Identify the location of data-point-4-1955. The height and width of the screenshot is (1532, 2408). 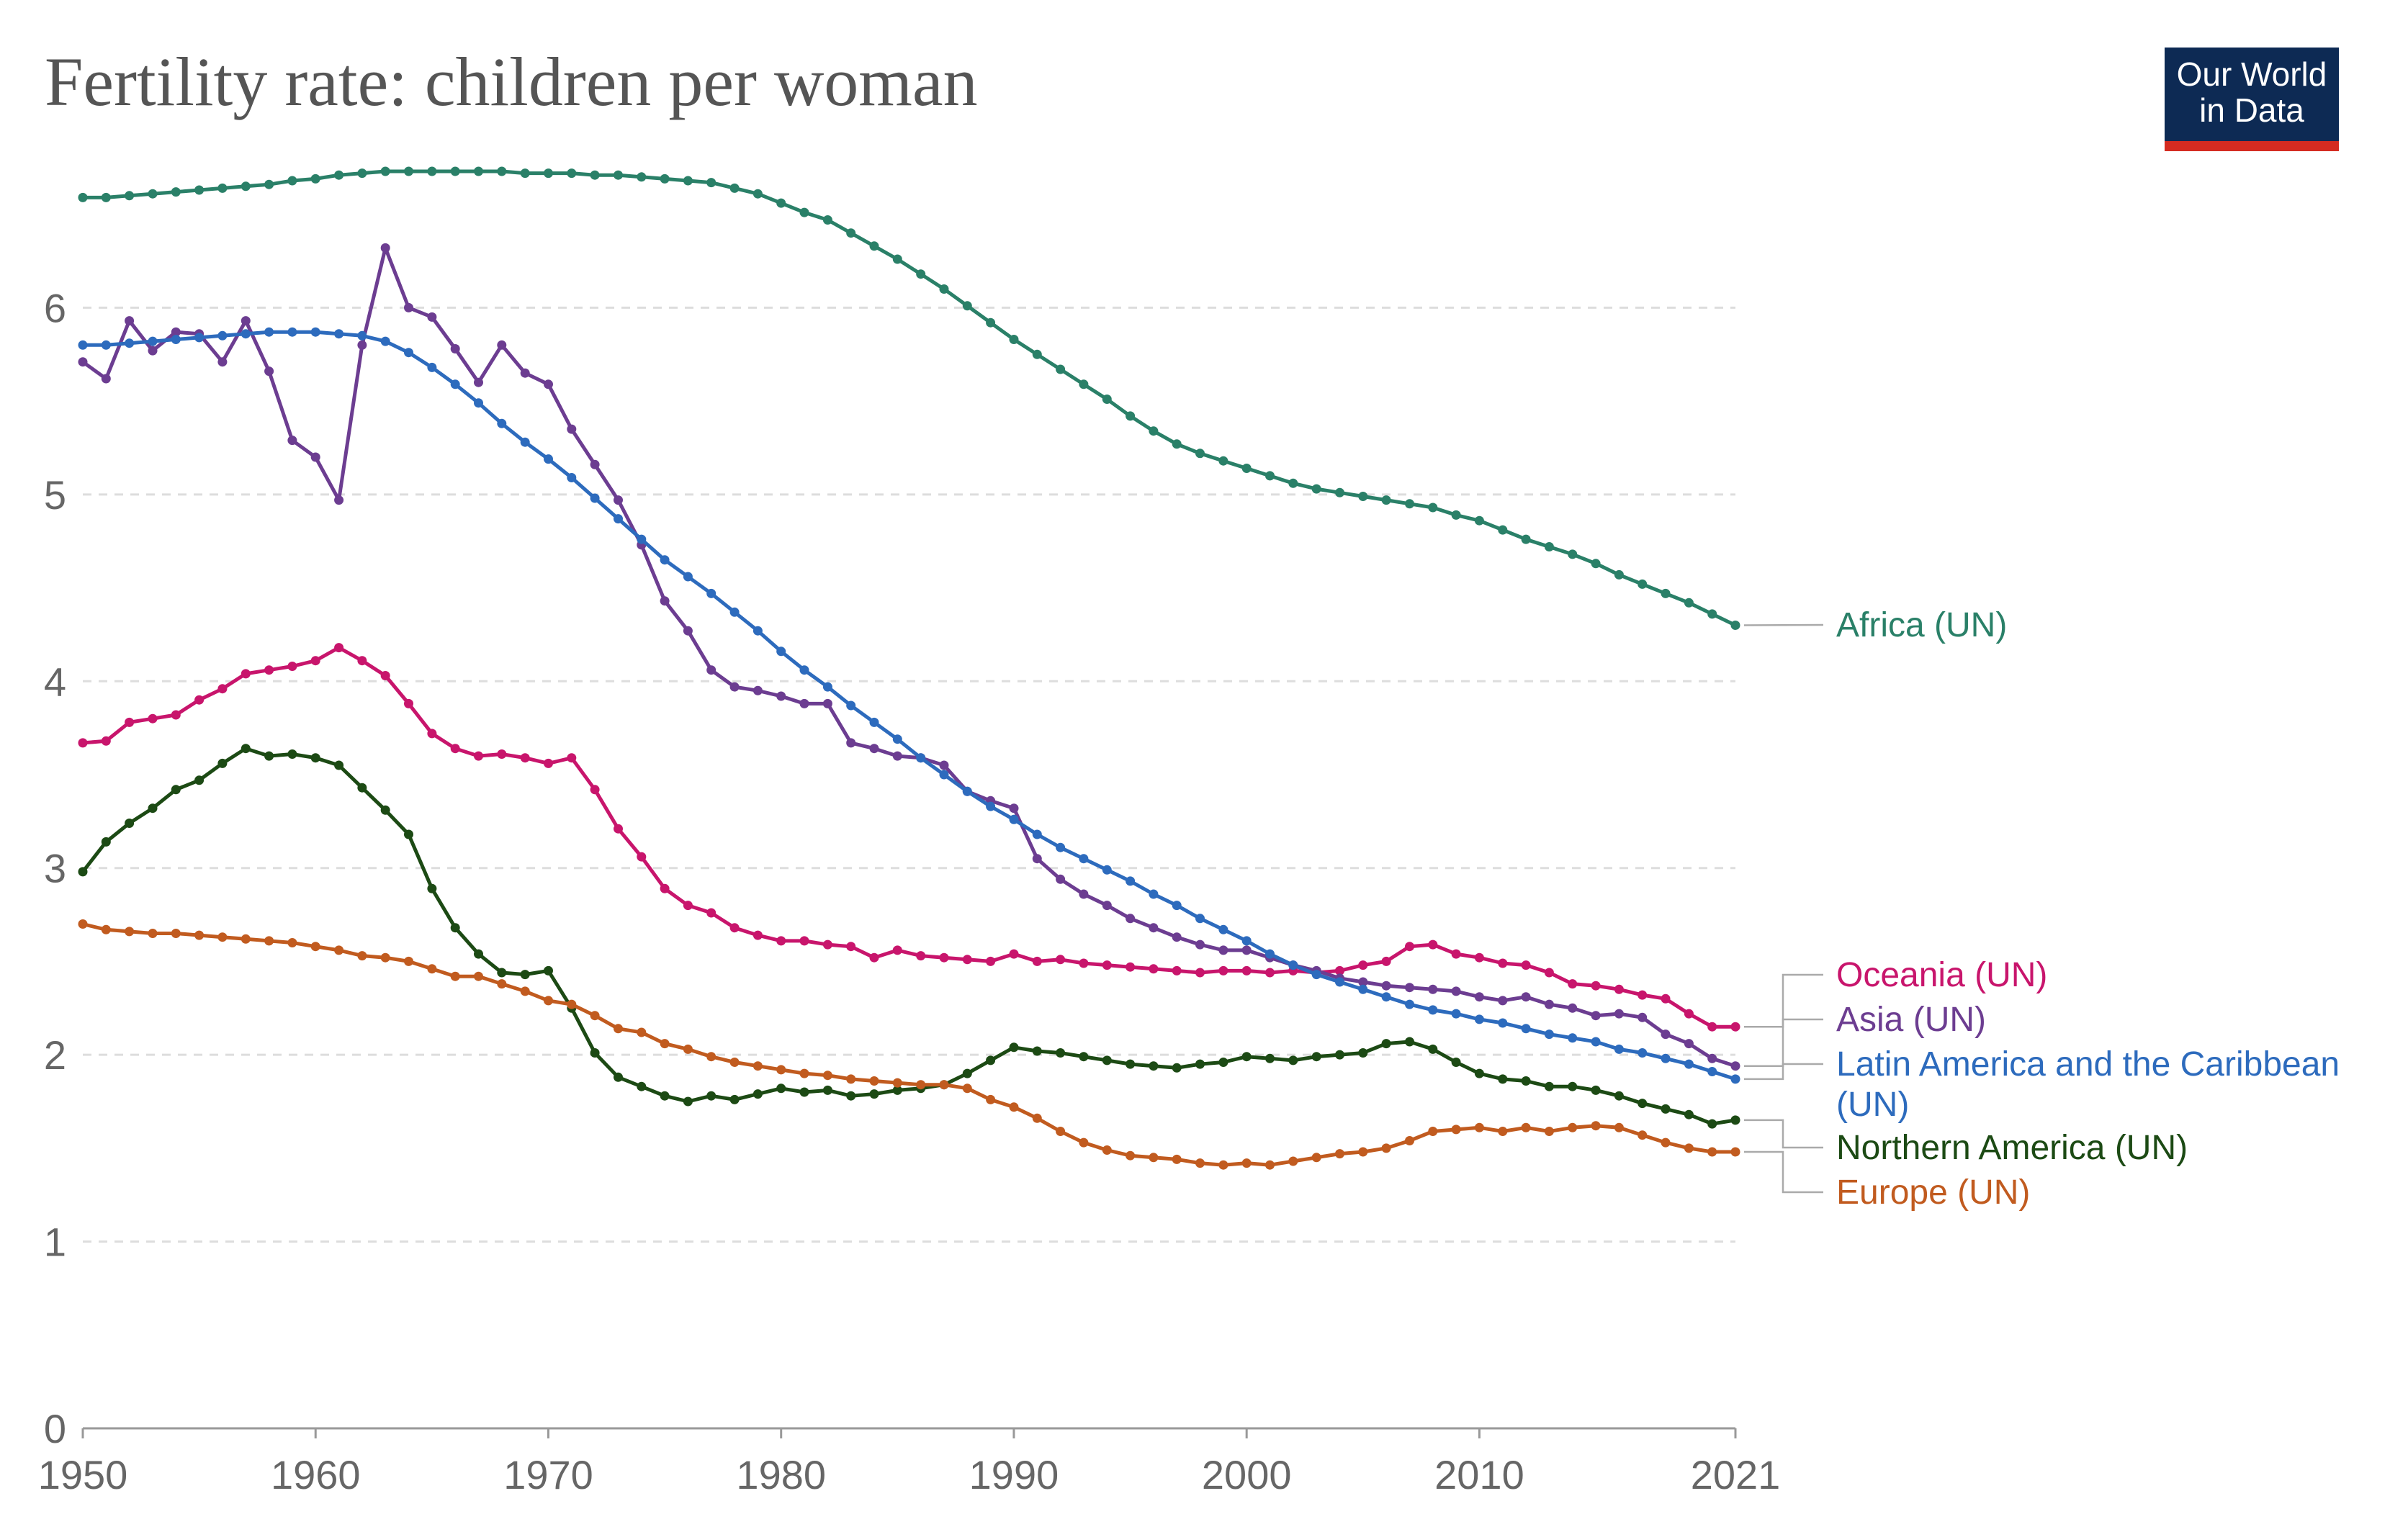
(199, 780).